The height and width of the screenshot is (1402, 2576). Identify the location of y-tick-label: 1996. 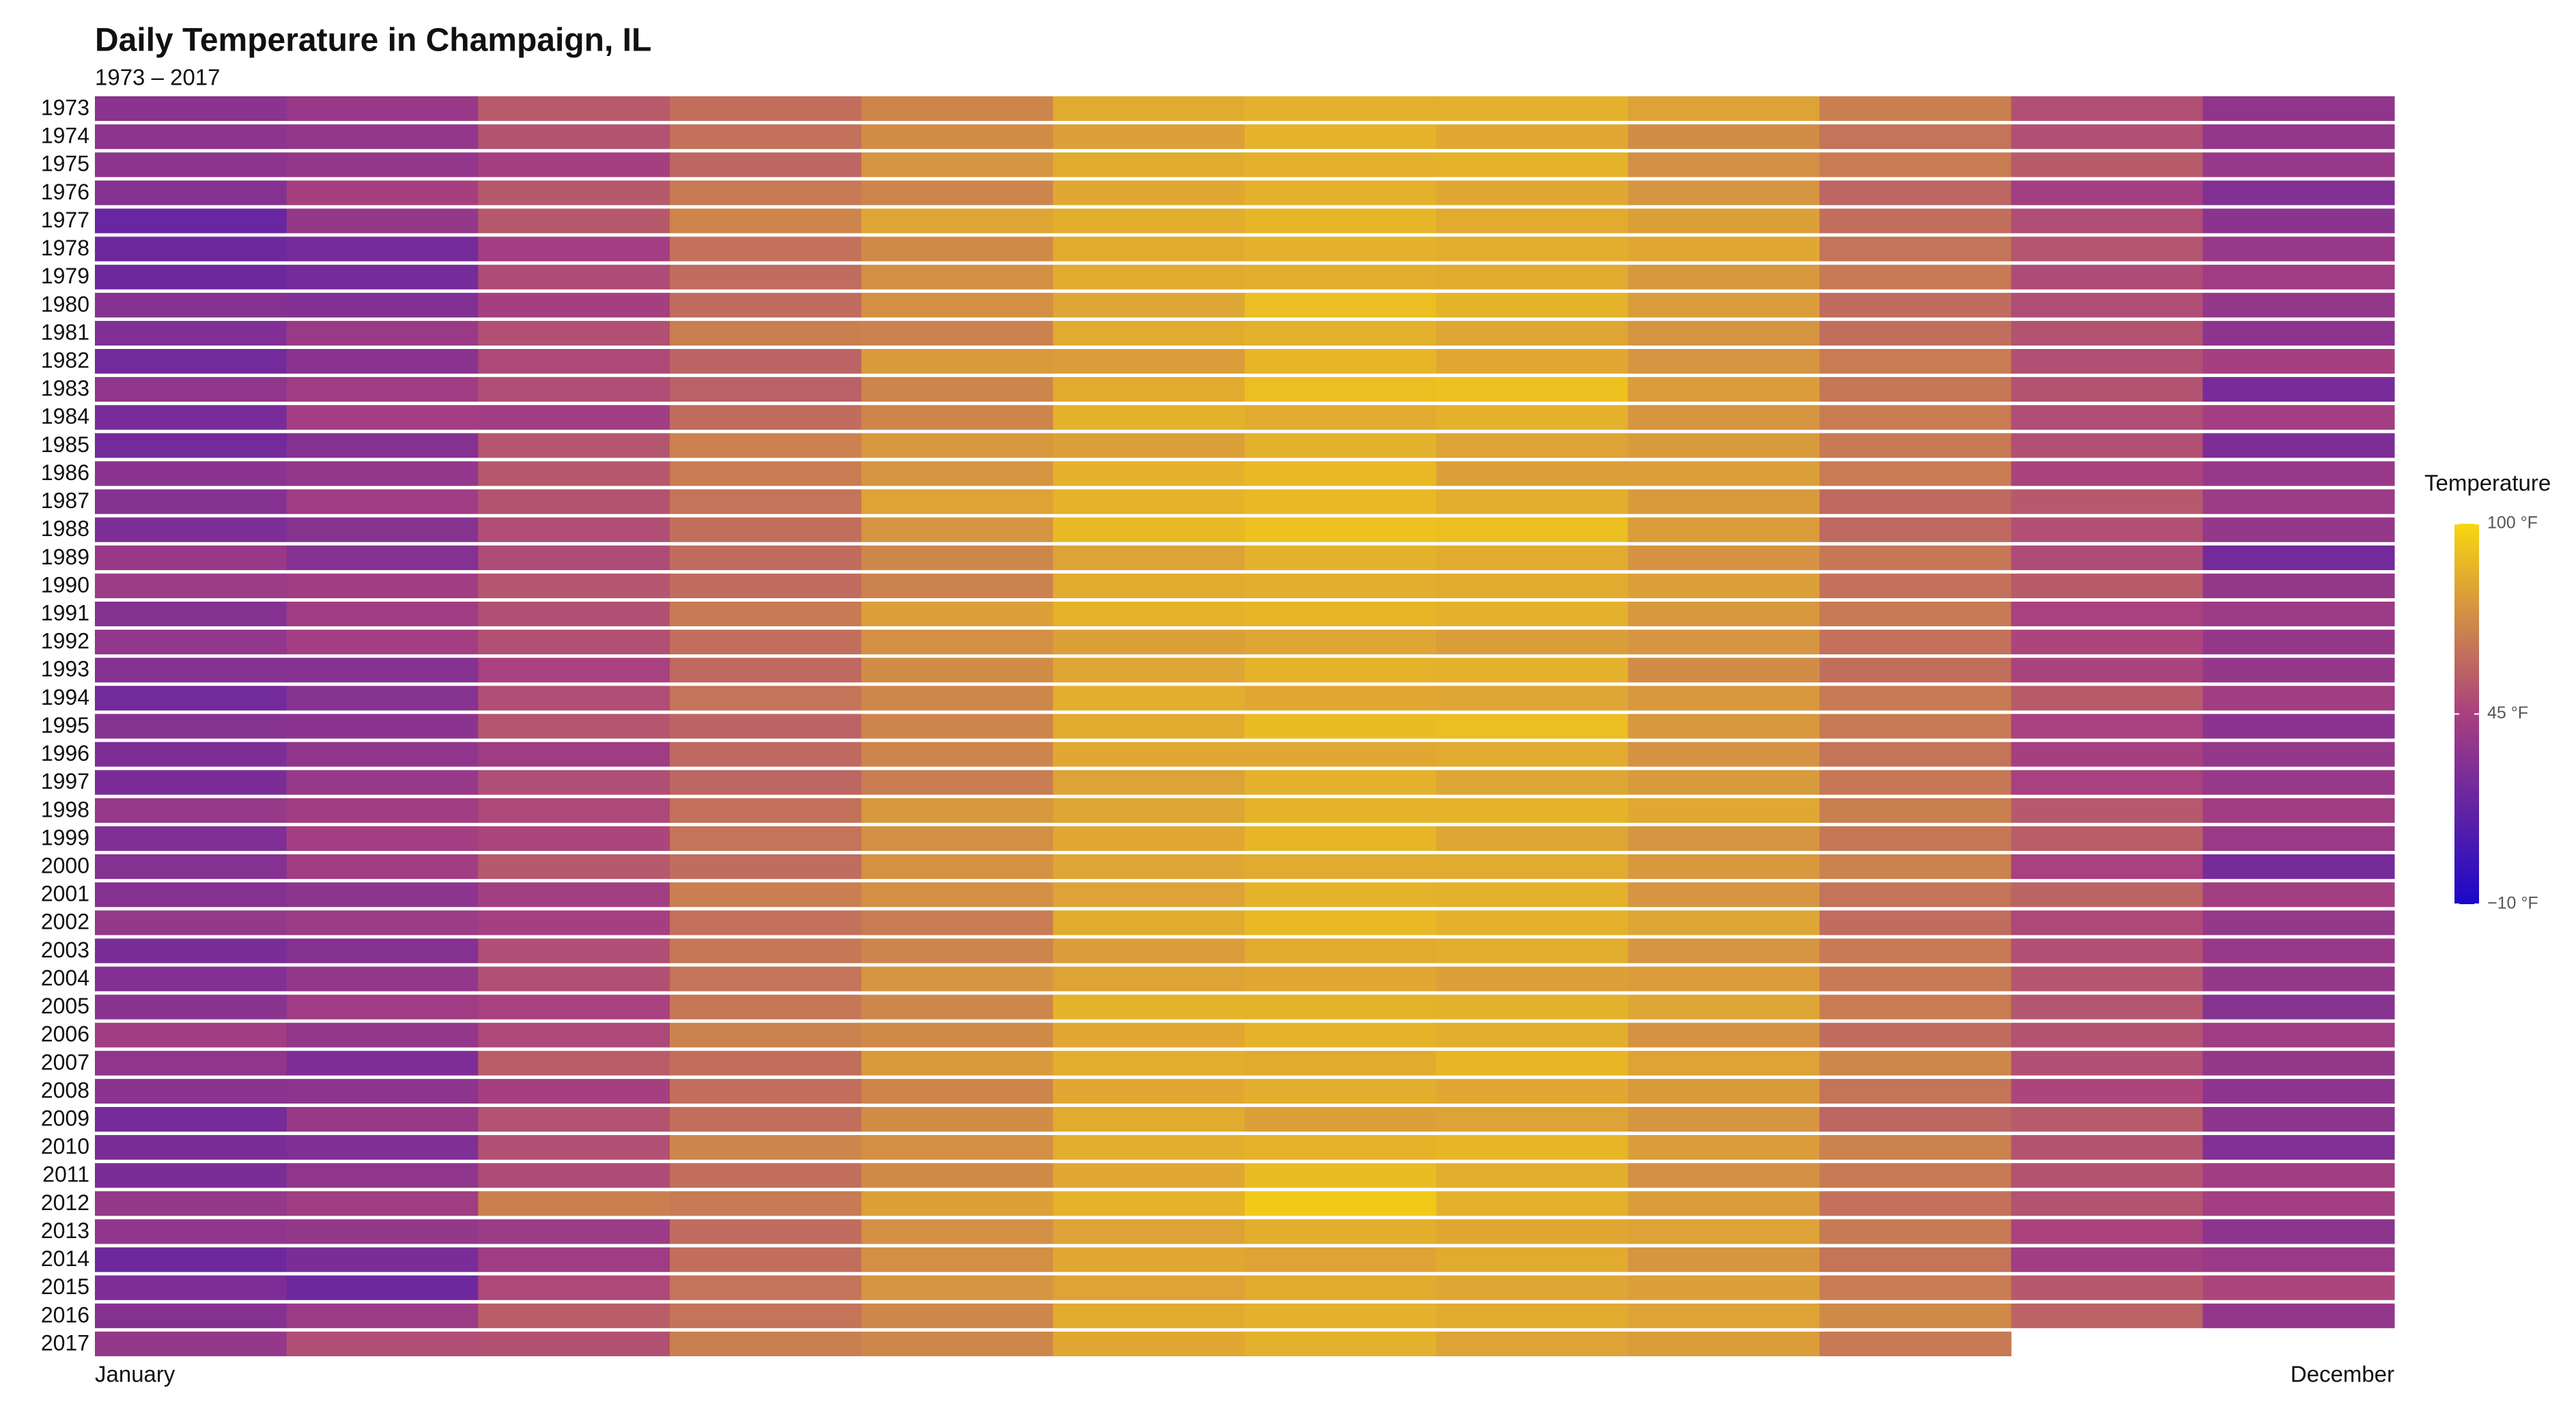
(65, 753).